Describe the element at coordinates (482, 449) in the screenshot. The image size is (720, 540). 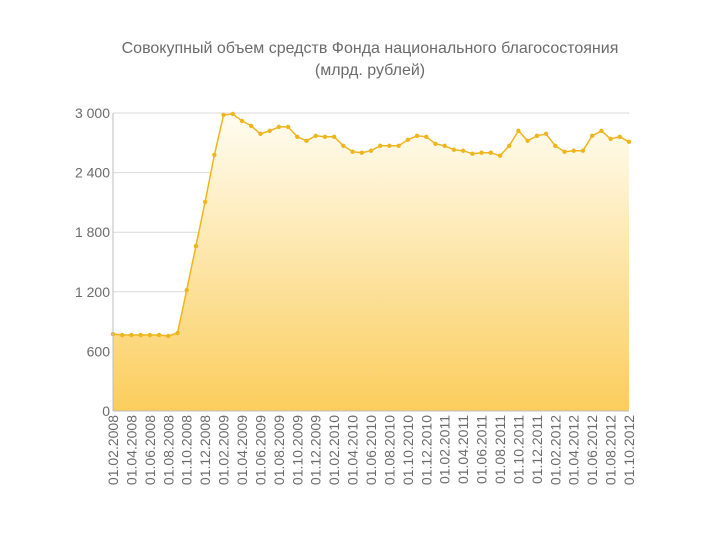
I see `x-tick-label: 01.06.2011` at that location.